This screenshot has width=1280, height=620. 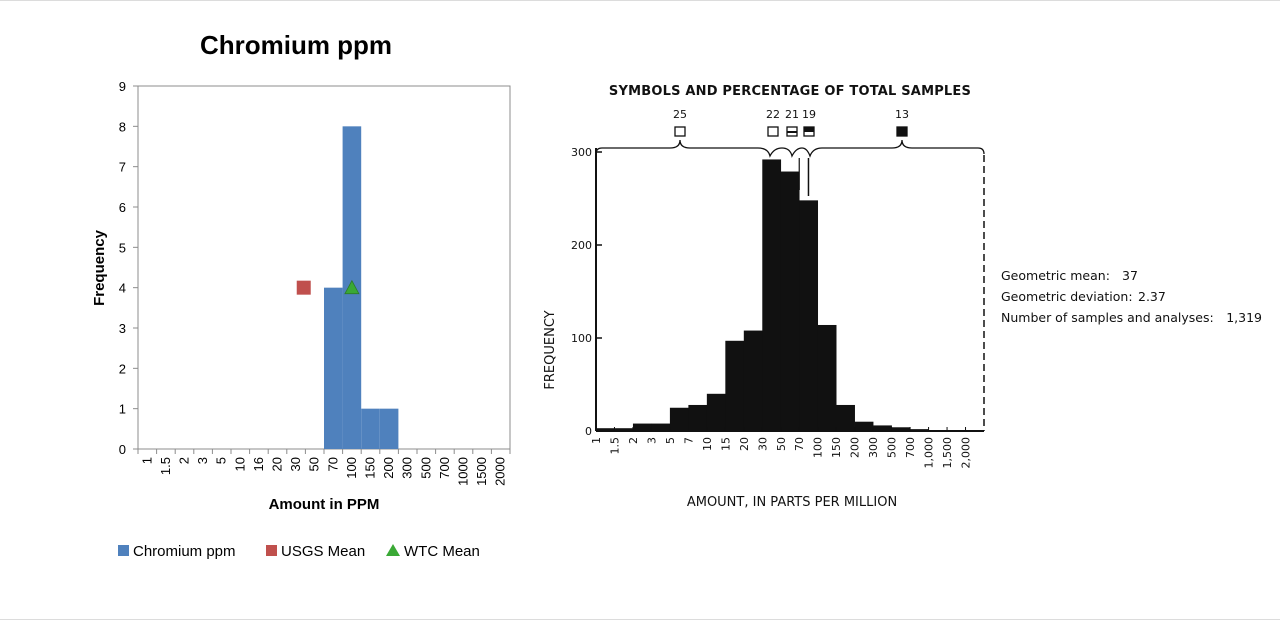 I want to click on y-tick-label: 8, so click(x=122, y=126).